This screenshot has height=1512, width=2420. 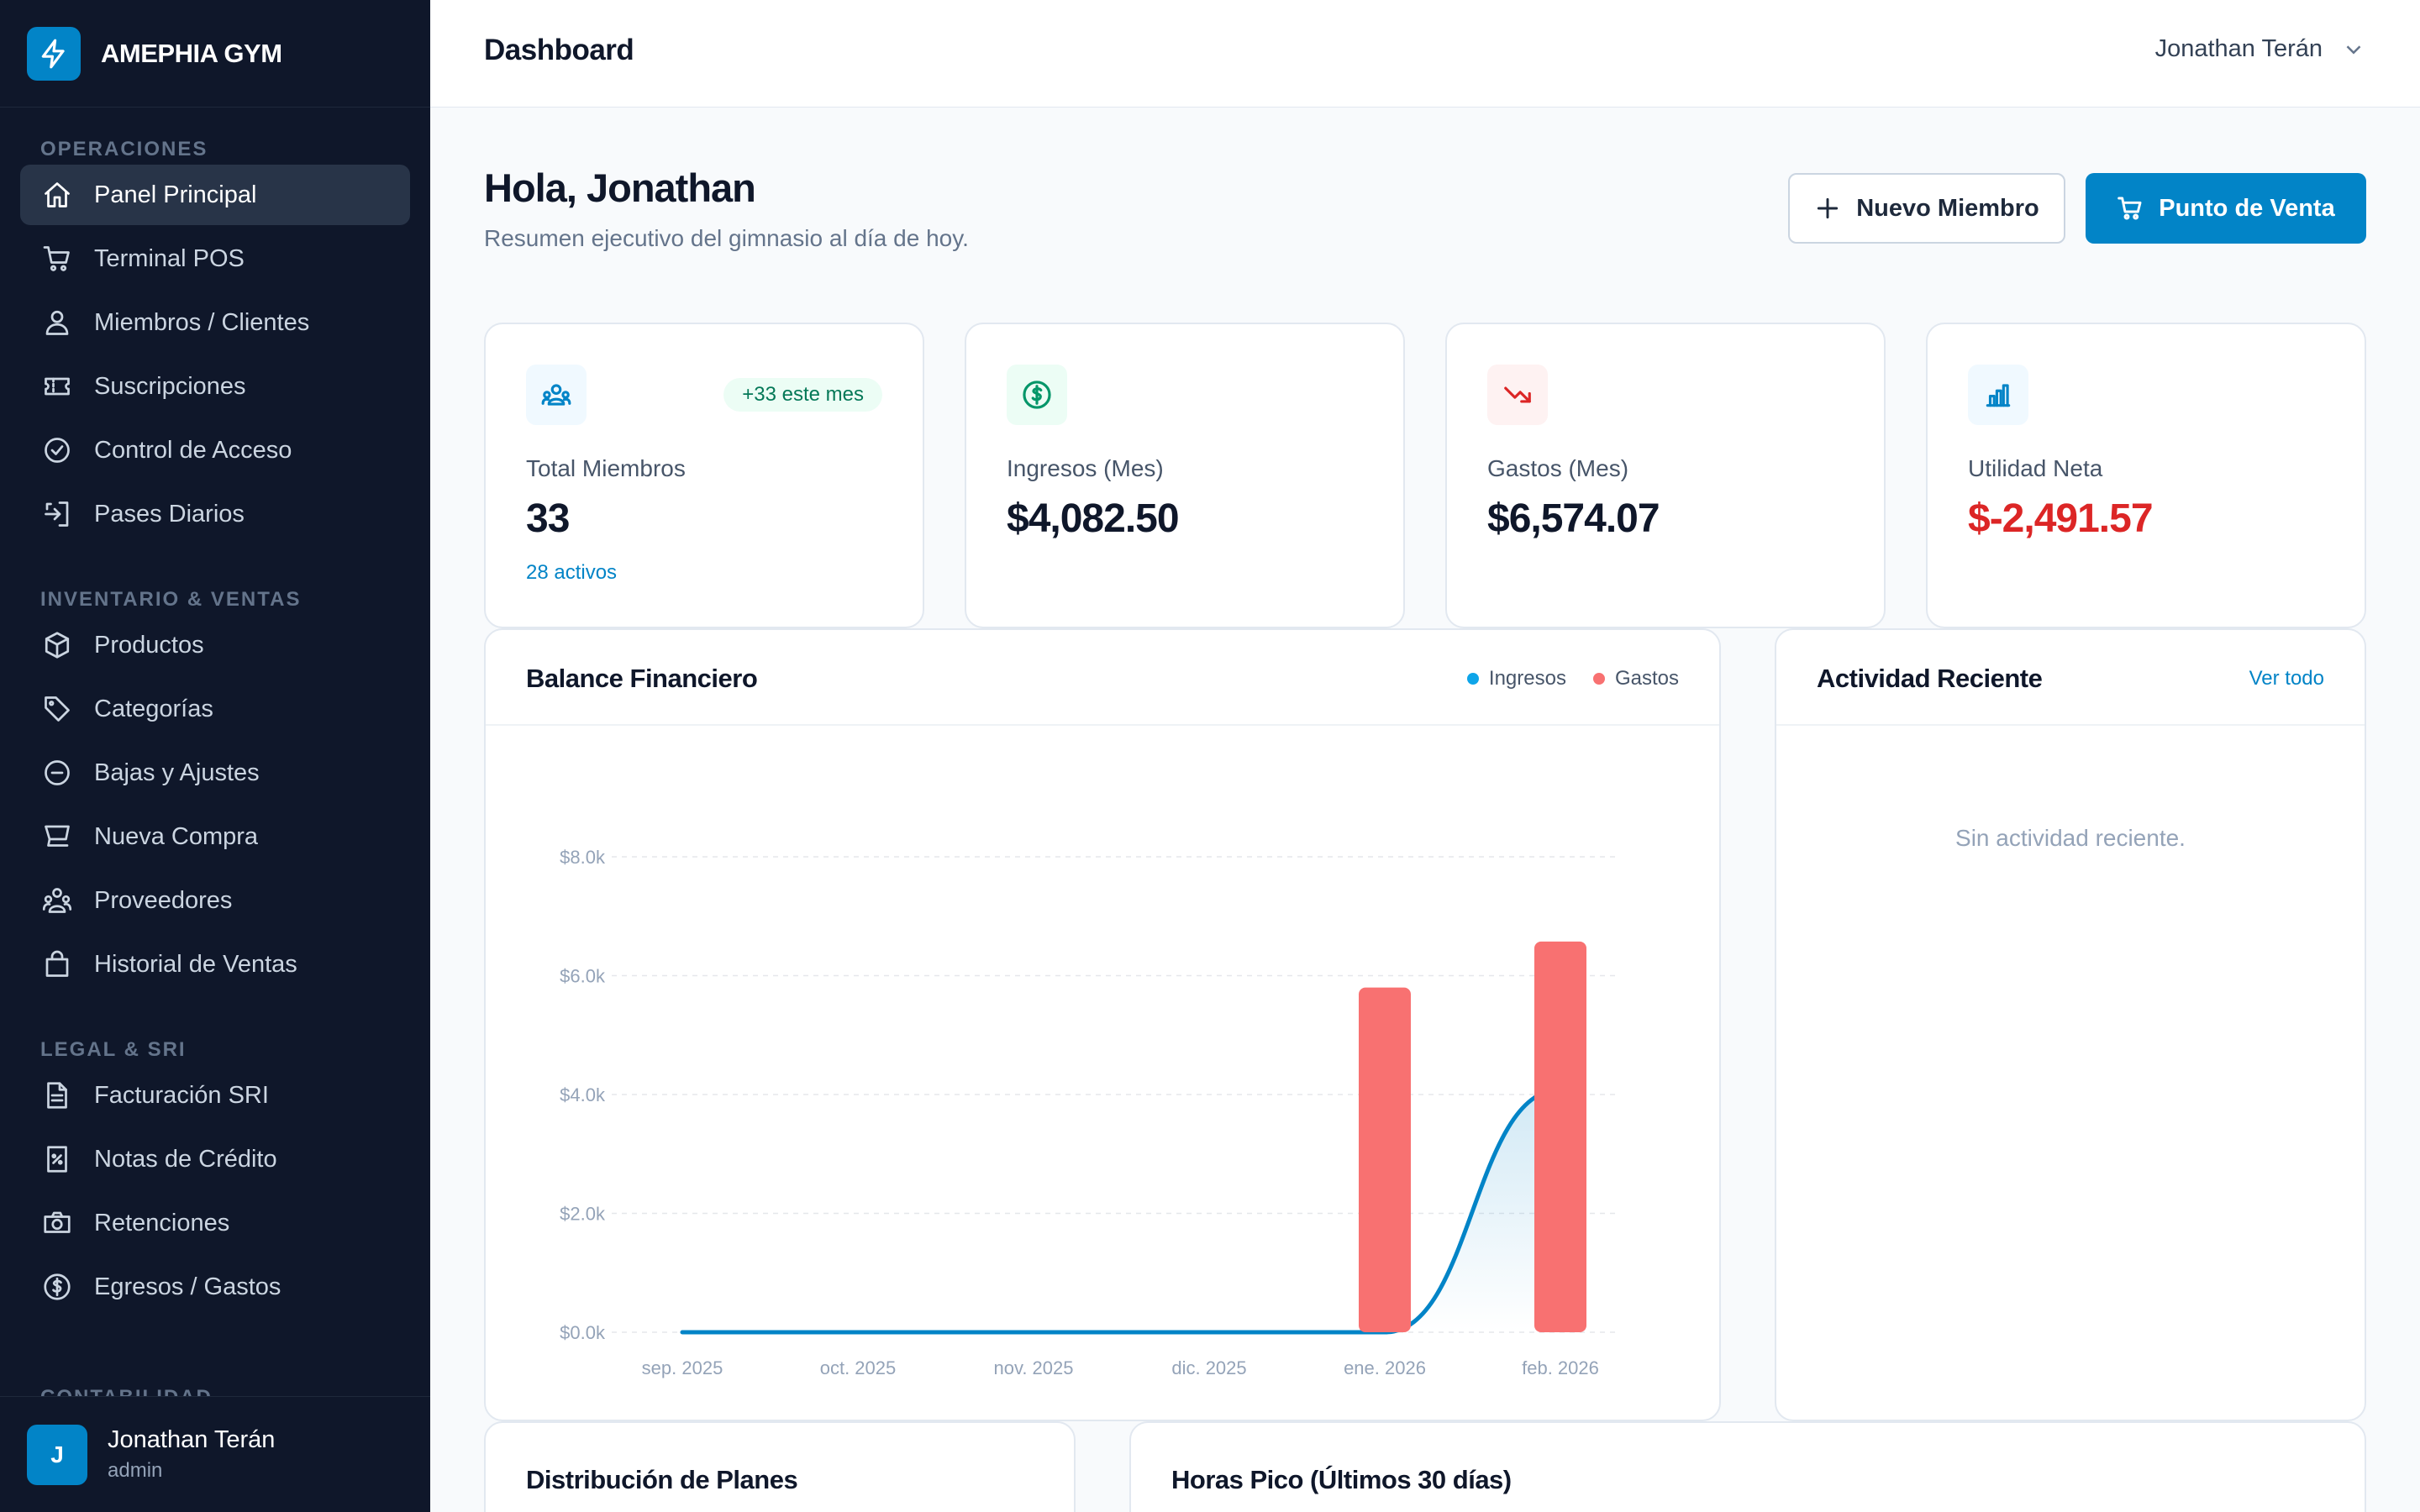 I want to click on sidebar-item-label: Productos, so click(x=149, y=645).